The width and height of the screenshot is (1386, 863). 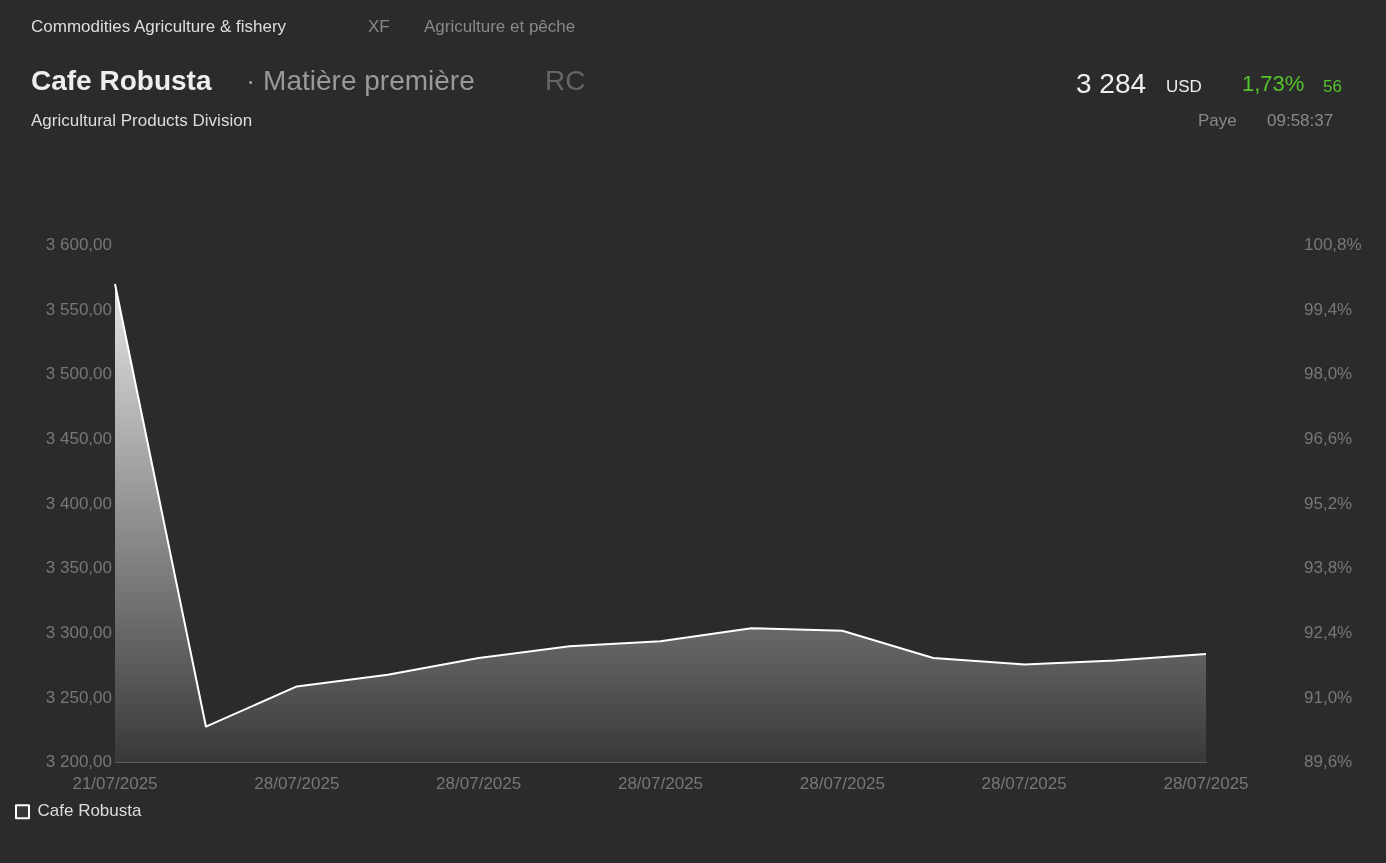 What do you see at coordinates (1273, 84) in the screenshot?
I see `text: 1,73%` at bounding box center [1273, 84].